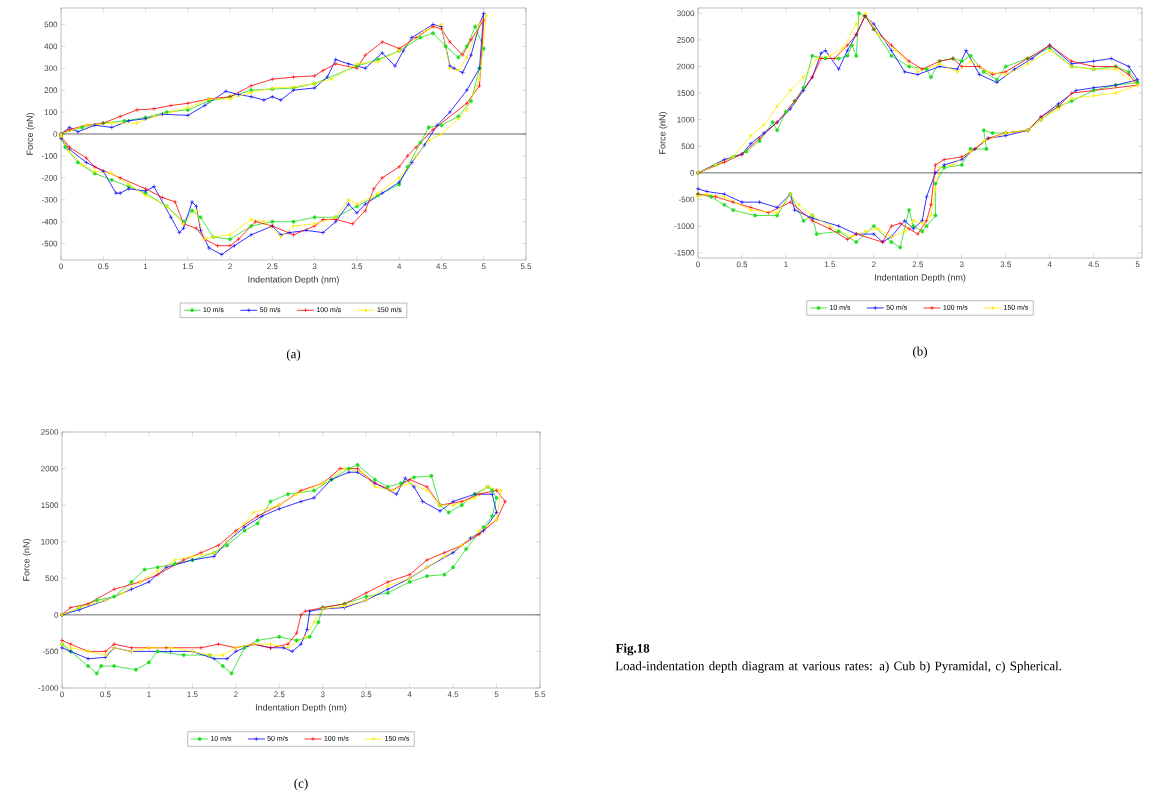 The image size is (1151, 801). What do you see at coordinates (301, 784) in the screenshot?
I see `text: (c)` at bounding box center [301, 784].